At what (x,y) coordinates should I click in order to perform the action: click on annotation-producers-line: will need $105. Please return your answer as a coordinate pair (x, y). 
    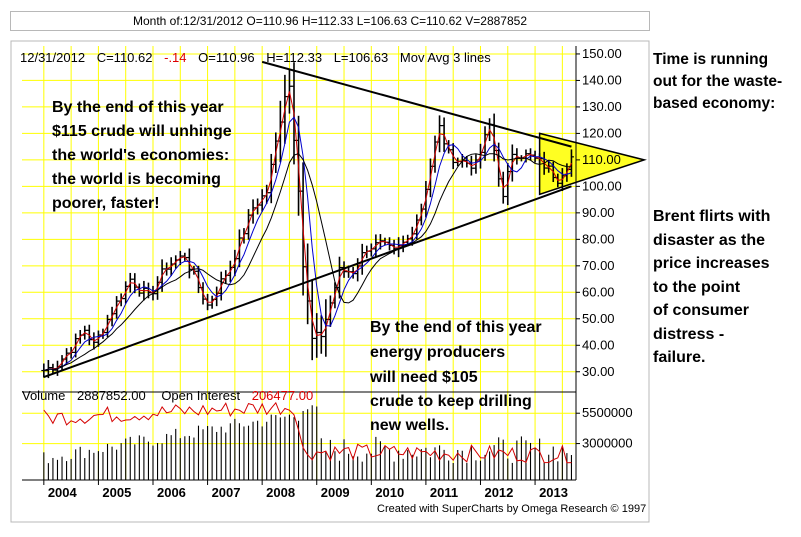
    Looking at the image, I should click on (423, 377).